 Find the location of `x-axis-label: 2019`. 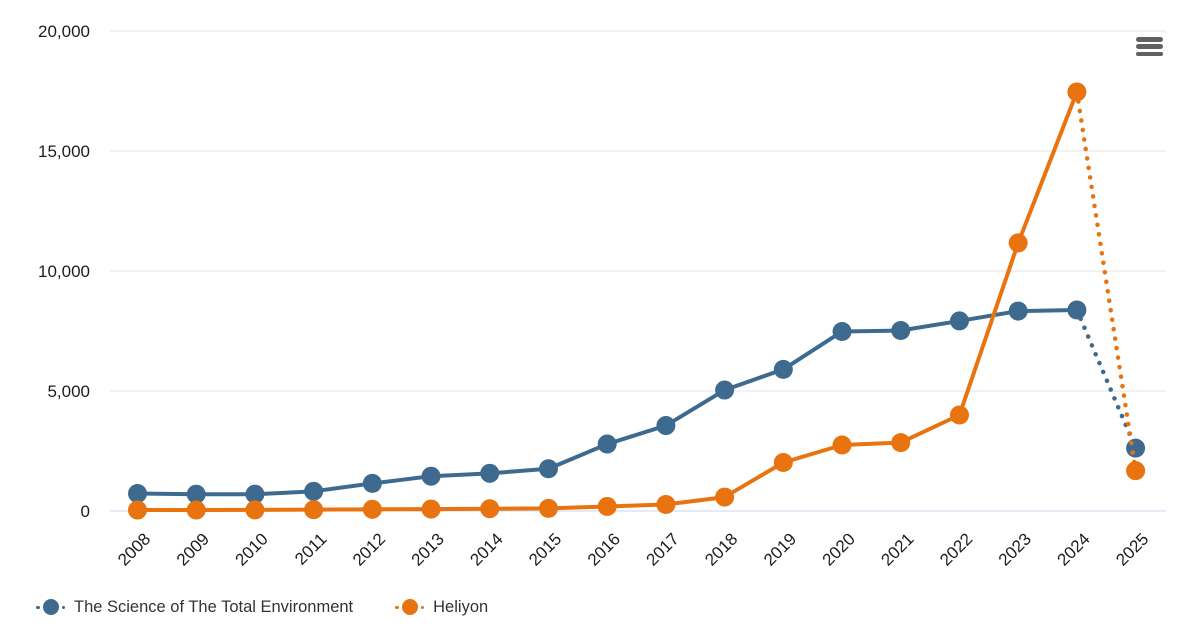

x-axis-label: 2019 is located at coordinates (780, 549).